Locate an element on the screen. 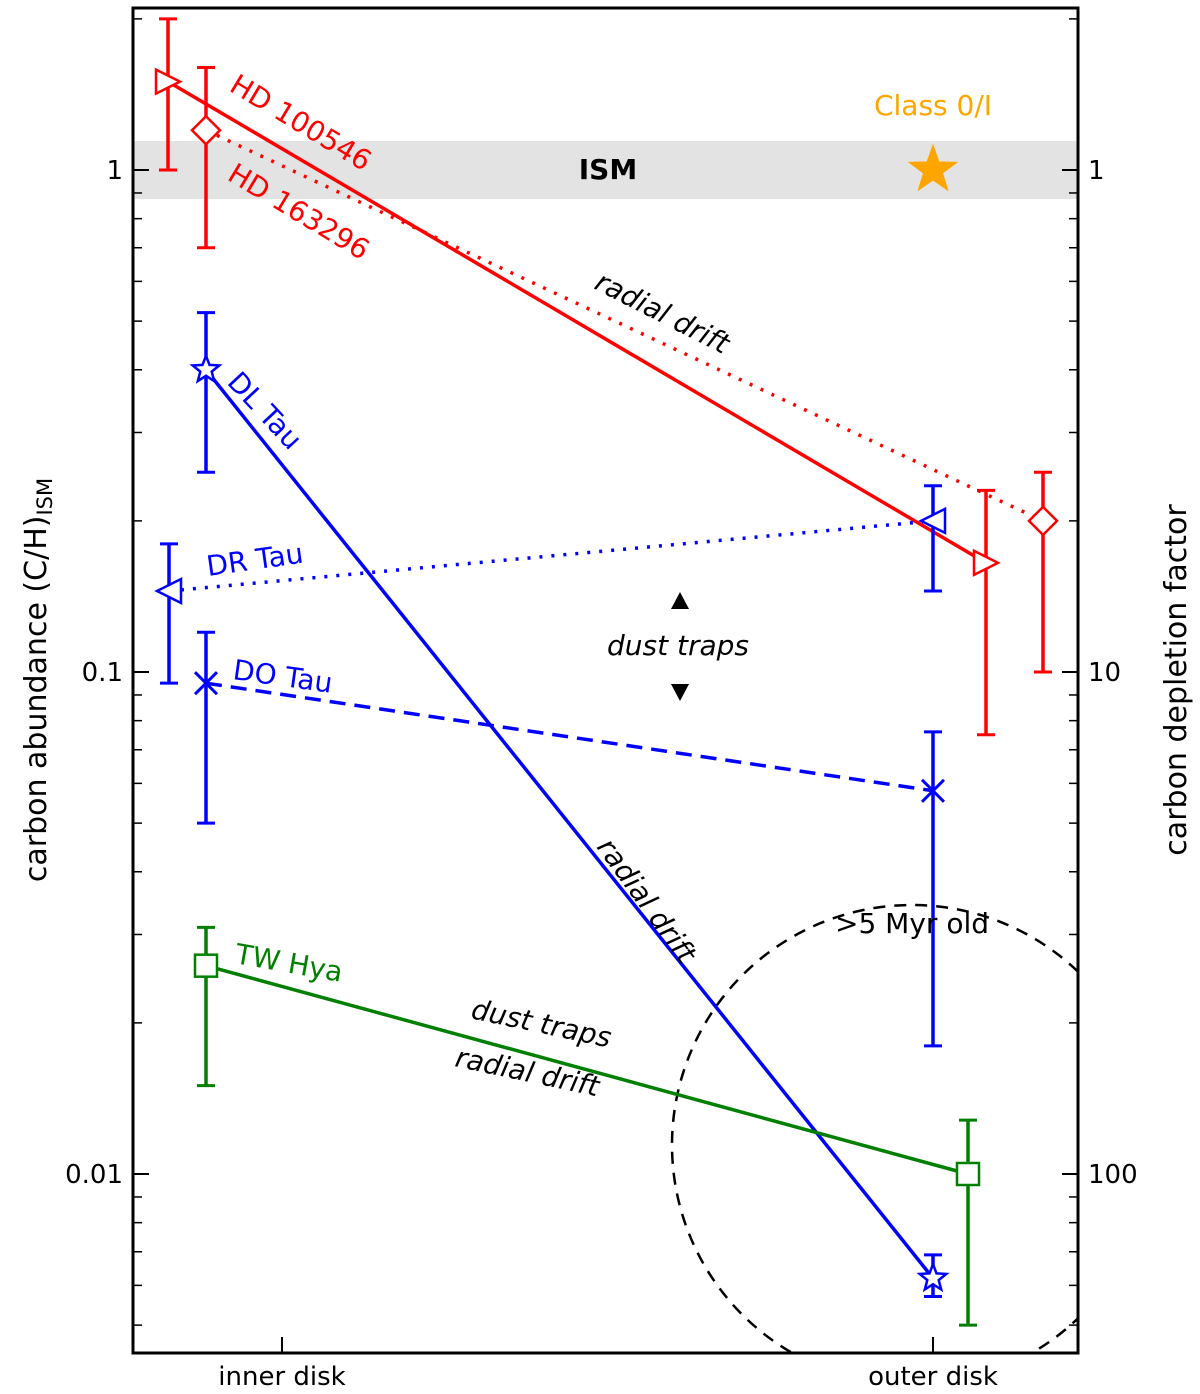  x-tick-label: inner disk is located at coordinates (281, 1377).